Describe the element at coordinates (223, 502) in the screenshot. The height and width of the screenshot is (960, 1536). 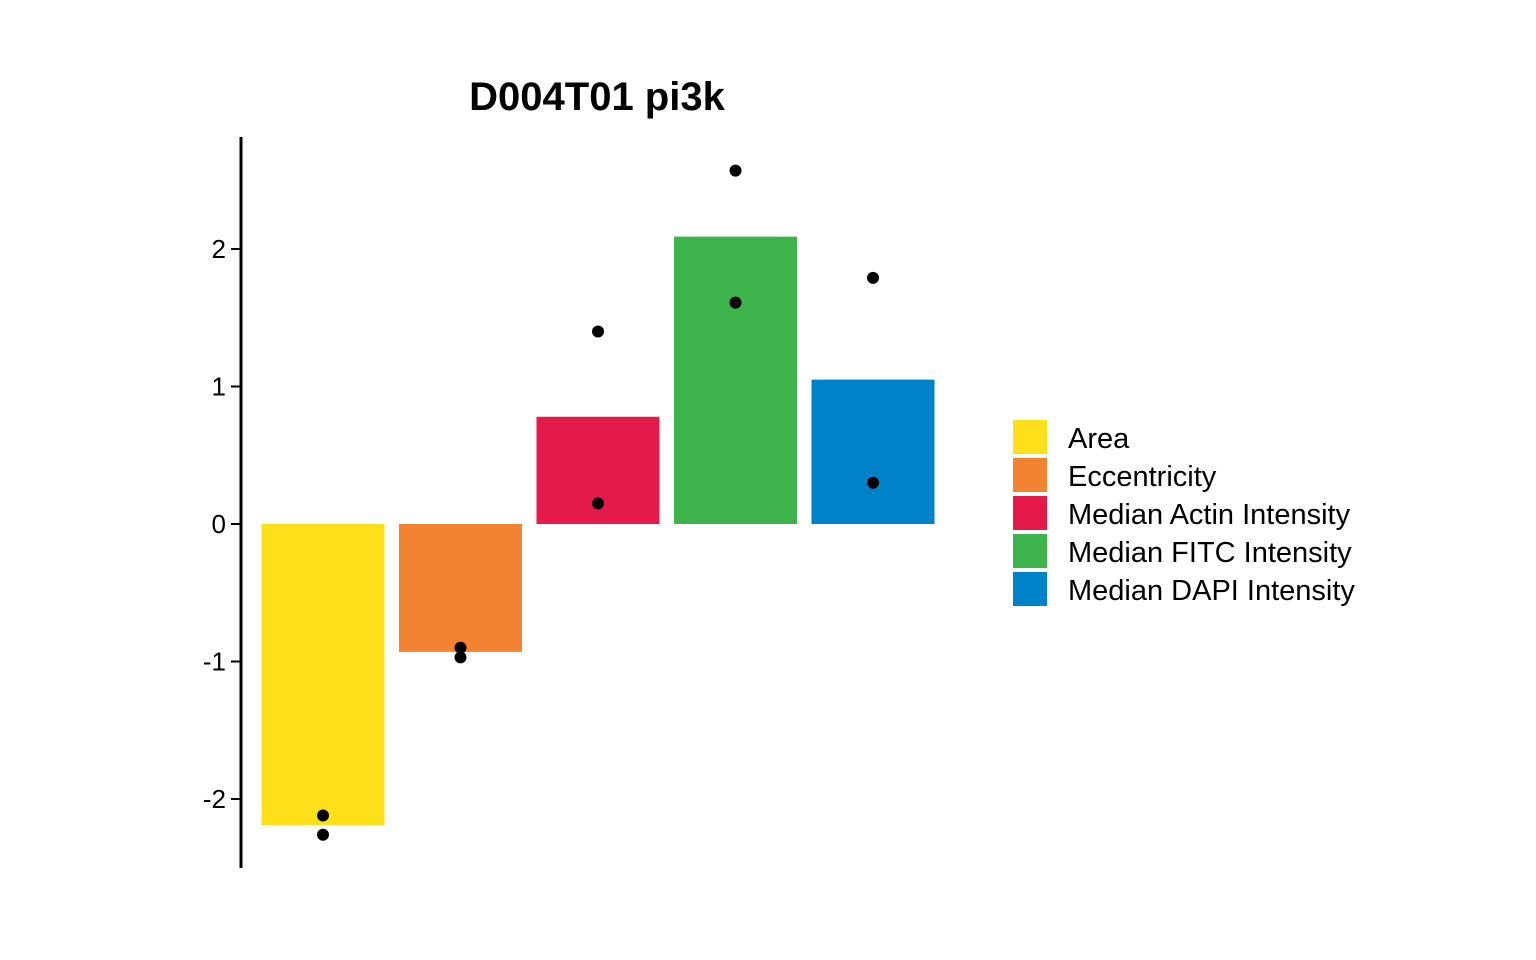
I see `y-axis: -2 -1 0 1 2` at that location.